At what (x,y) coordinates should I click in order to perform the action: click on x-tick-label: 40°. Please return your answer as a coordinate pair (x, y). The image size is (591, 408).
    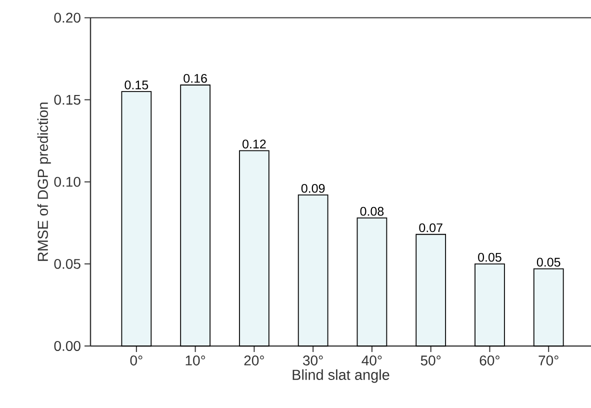
    Looking at the image, I should click on (372, 361).